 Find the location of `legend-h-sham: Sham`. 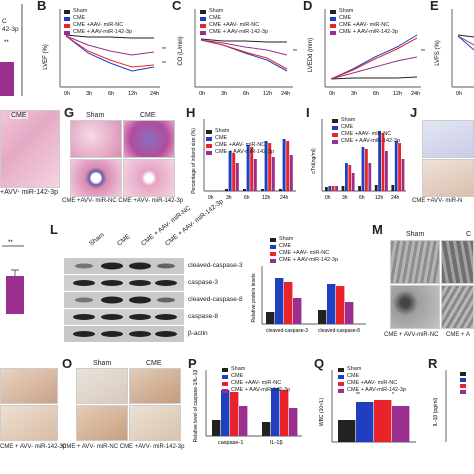

legend-h-sham: Sham is located at coordinates (222, 131).